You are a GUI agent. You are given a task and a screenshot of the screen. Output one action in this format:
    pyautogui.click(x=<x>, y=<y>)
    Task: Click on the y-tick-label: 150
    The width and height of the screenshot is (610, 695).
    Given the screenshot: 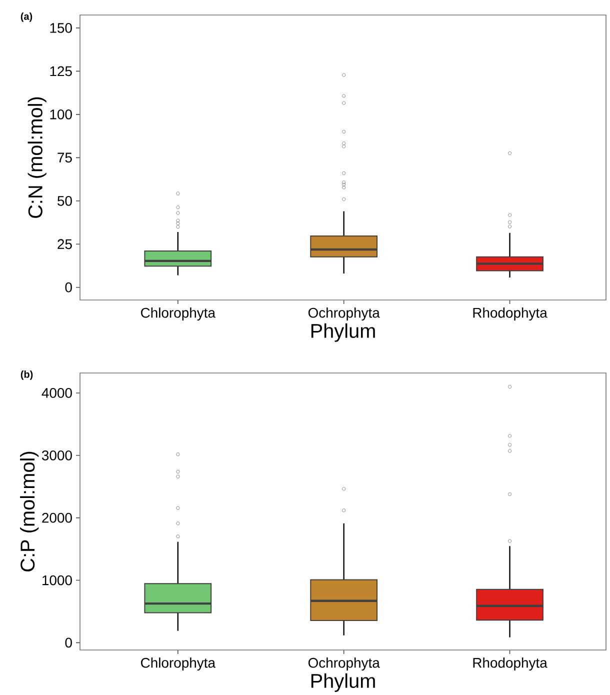 What is the action you would take?
    pyautogui.click(x=61, y=28)
    